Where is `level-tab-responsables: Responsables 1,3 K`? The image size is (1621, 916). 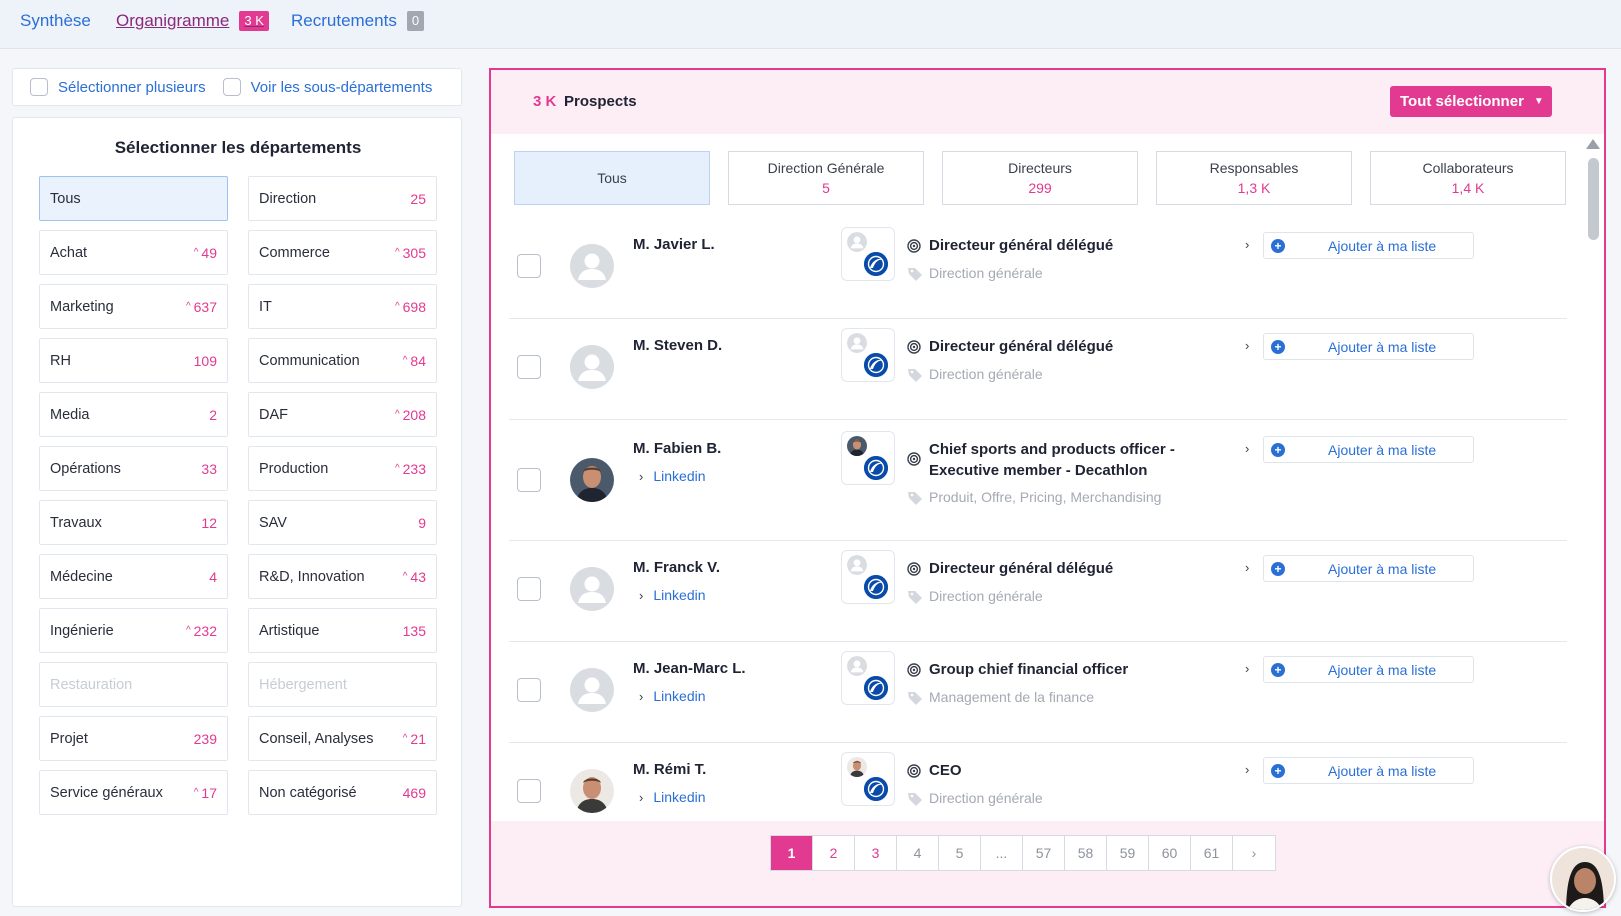
level-tab-responsables: Responsables 1,3 K is located at coordinates (1254, 178).